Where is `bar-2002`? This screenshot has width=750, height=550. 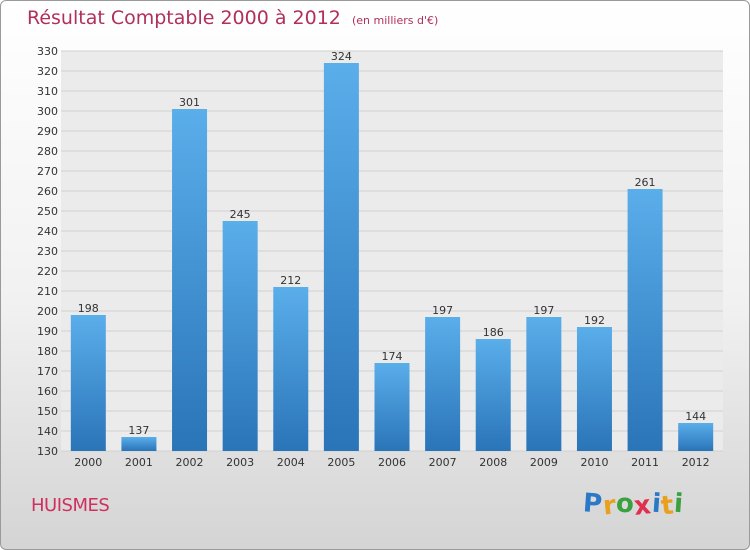
bar-2002 is located at coordinates (190, 280).